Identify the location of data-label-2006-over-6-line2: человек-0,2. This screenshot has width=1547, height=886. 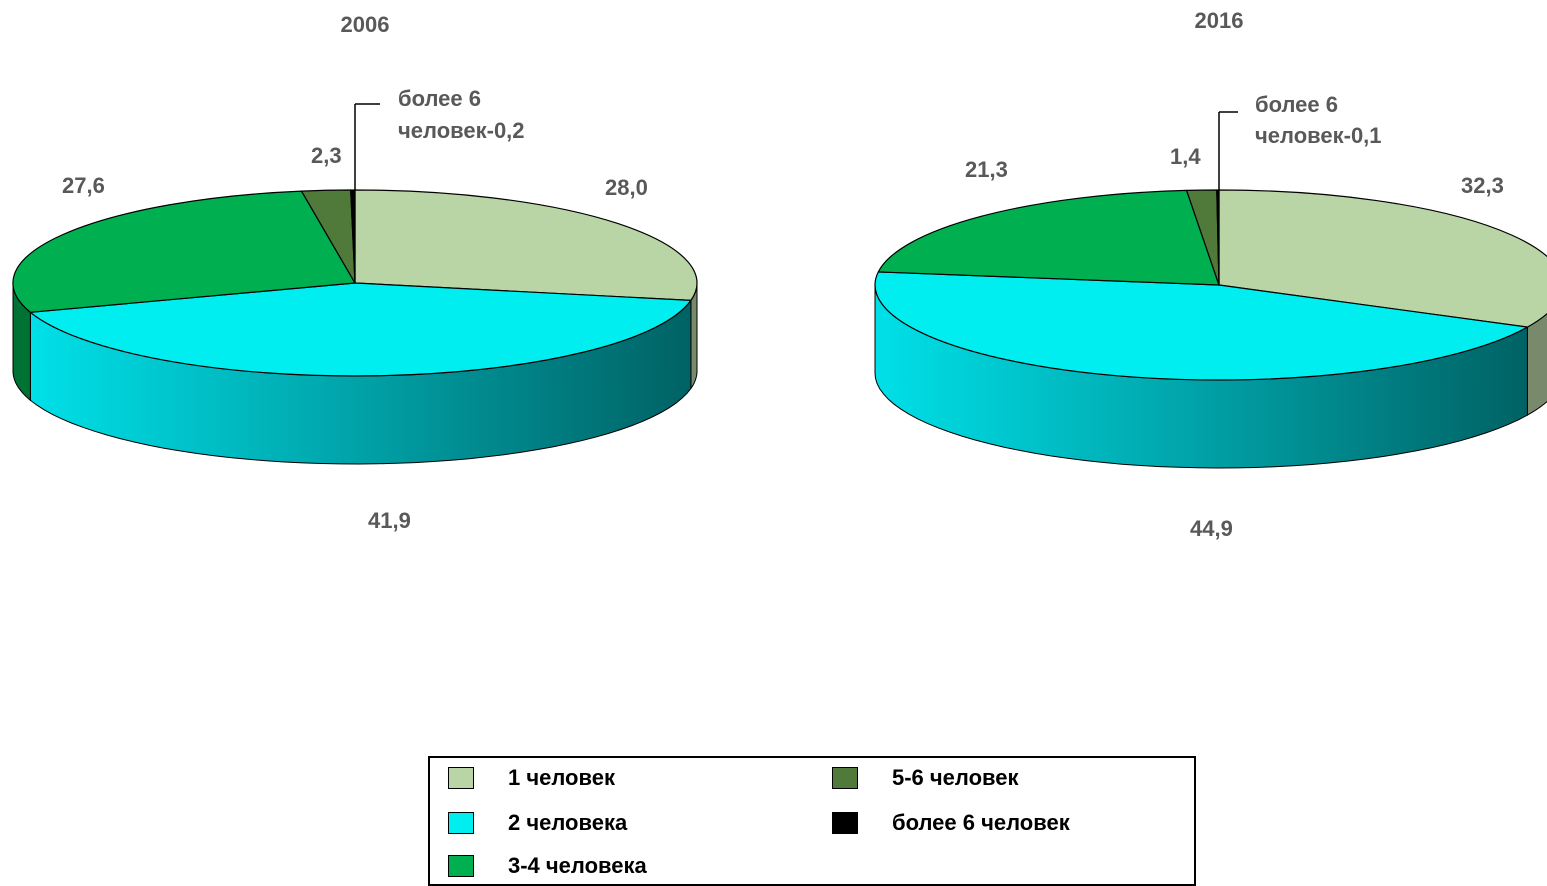
(461, 130).